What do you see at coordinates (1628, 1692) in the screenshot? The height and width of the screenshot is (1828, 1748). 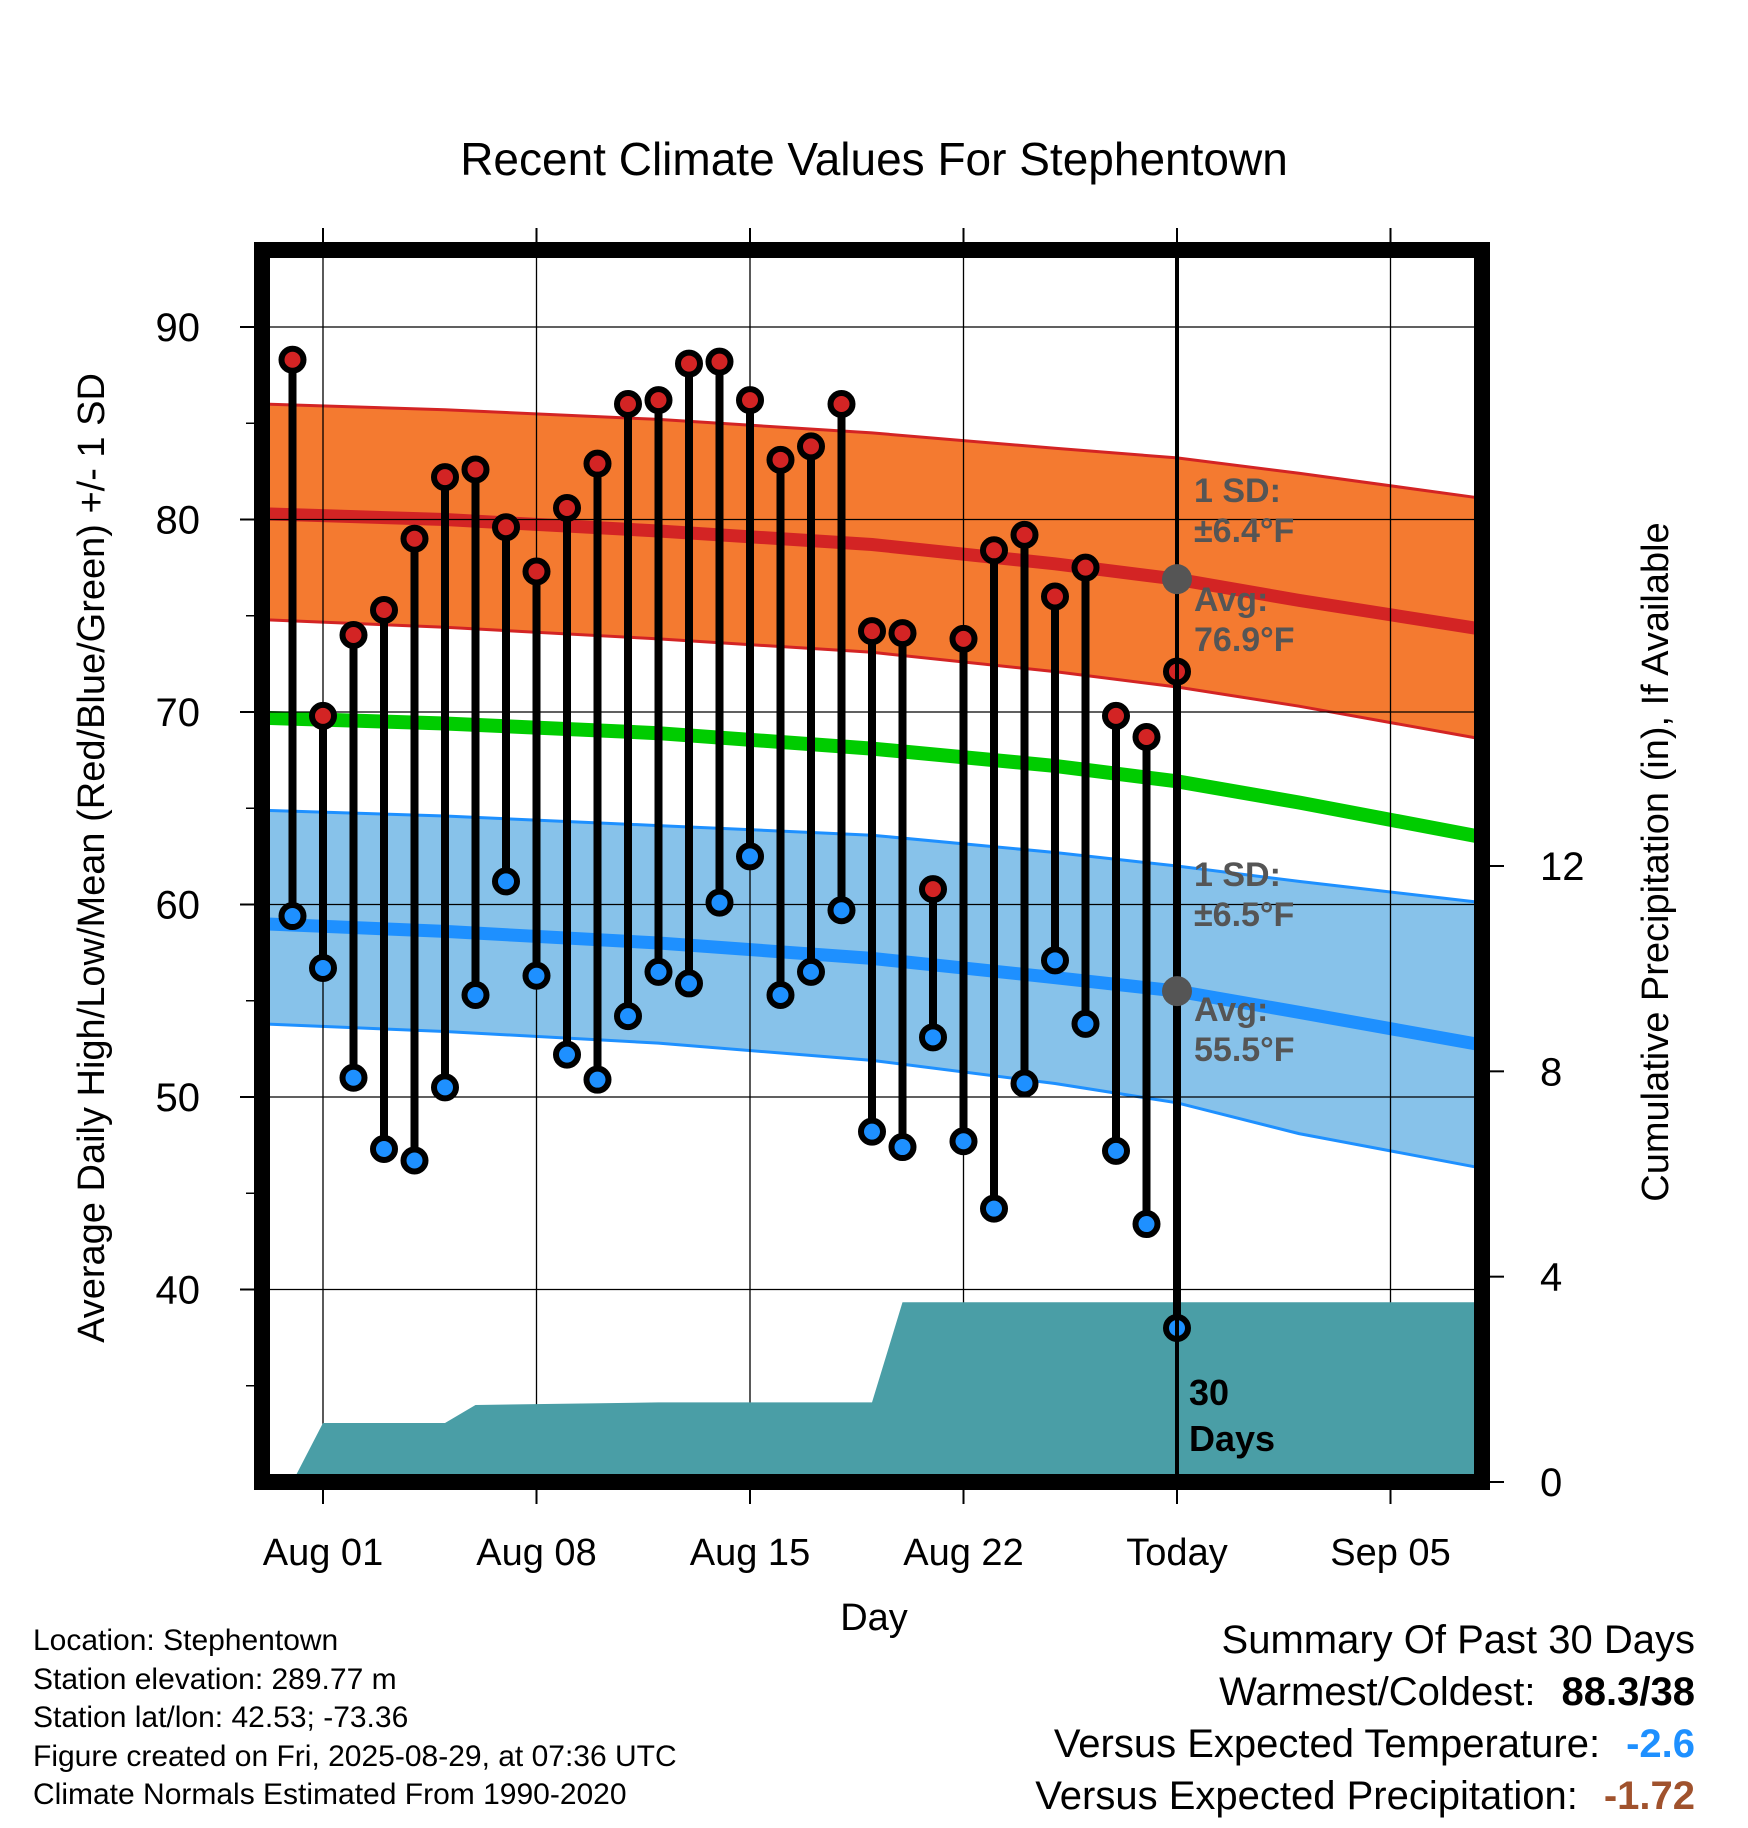 I see `warmest-value: 88.3/38` at bounding box center [1628, 1692].